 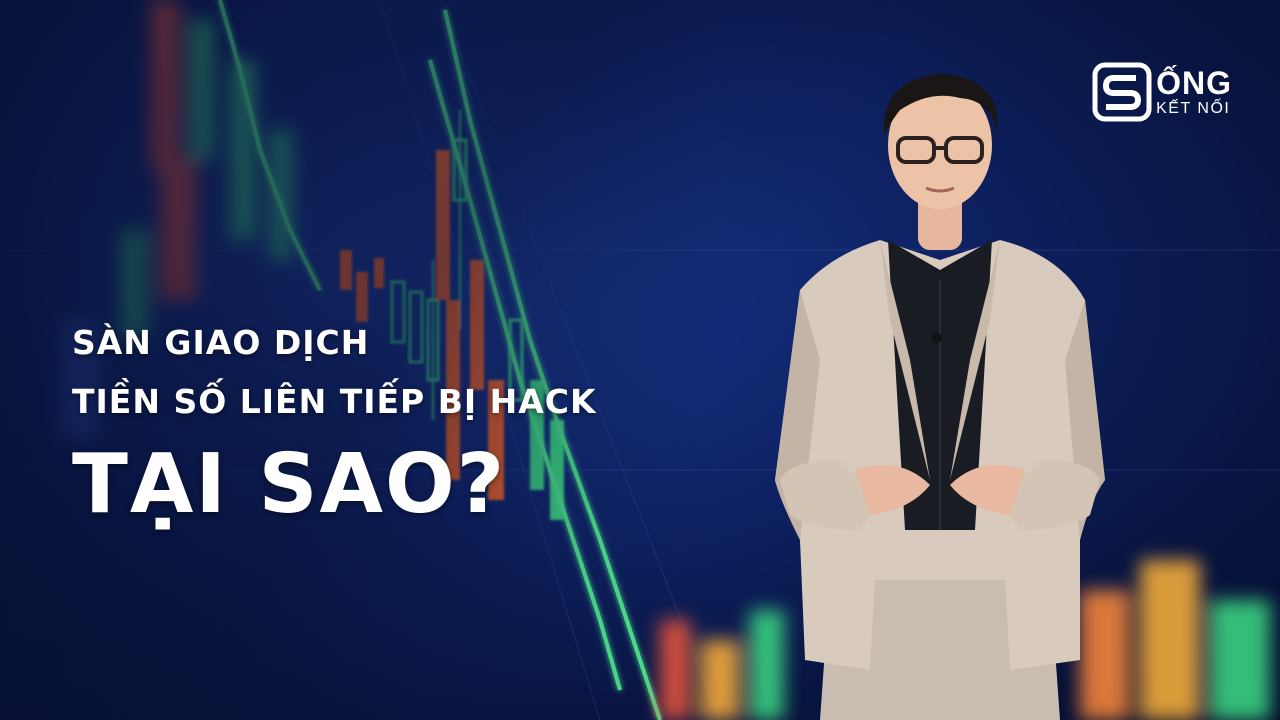 What do you see at coordinates (1122, 92) in the screenshot?
I see `s-logo-icon` at bounding box center [1122, 92].